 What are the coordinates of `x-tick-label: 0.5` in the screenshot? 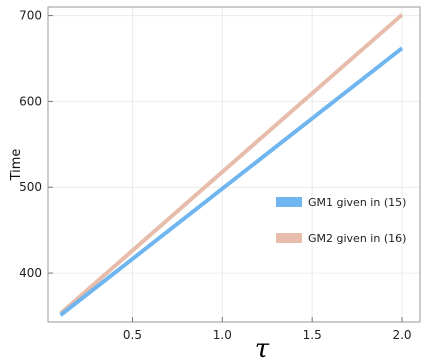 It's located at (132, 335).